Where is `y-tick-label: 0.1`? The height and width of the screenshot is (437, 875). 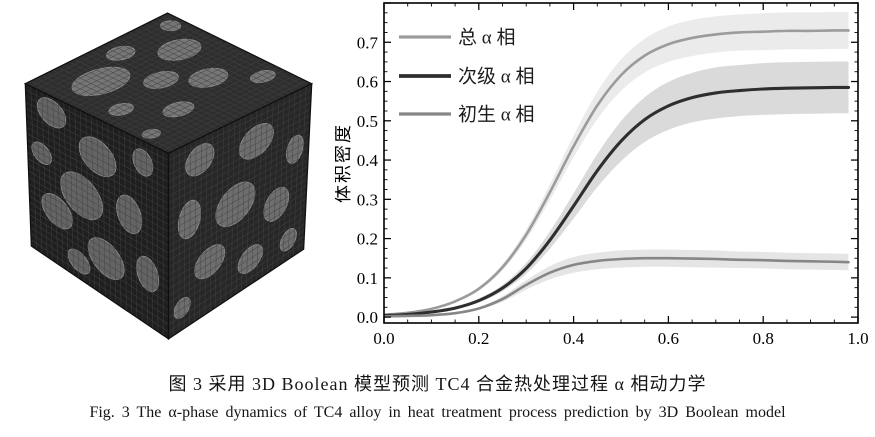
y-tick-label: 0.1 is located at coordinates (367, 278).